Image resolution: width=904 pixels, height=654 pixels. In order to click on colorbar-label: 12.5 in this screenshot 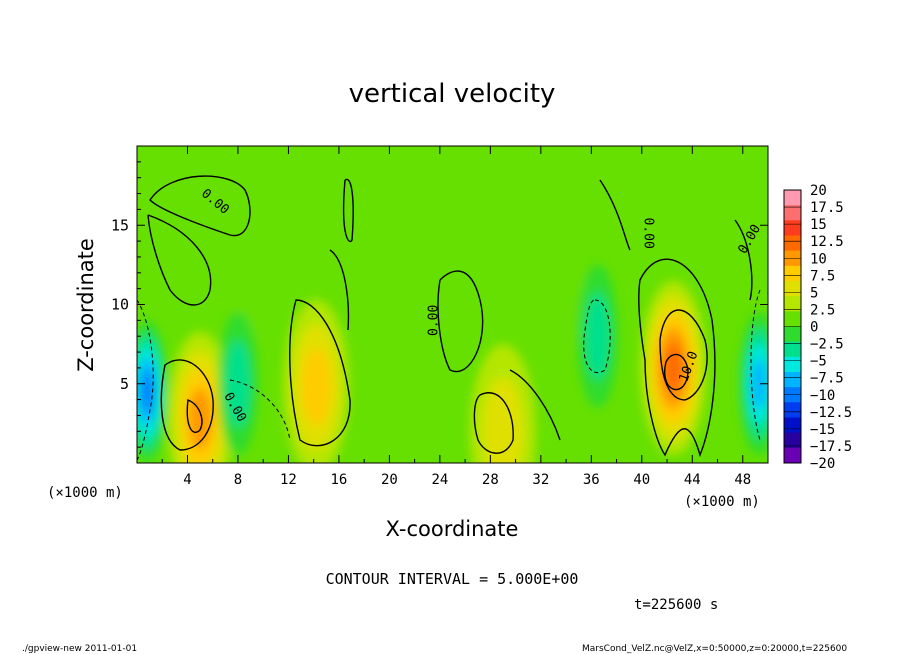, I will do `click(827, 242)`.